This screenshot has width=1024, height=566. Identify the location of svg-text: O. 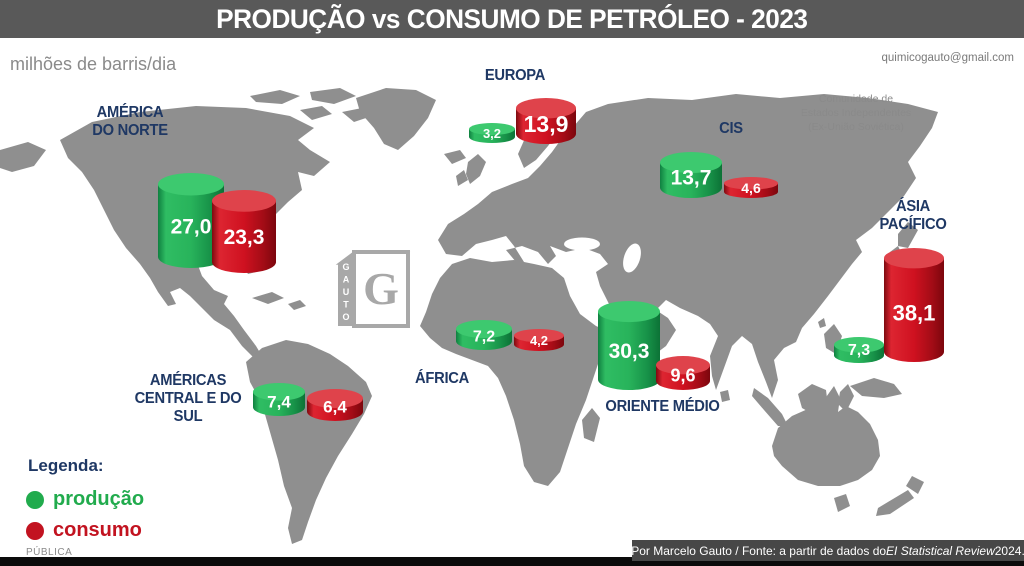
(345, 317).